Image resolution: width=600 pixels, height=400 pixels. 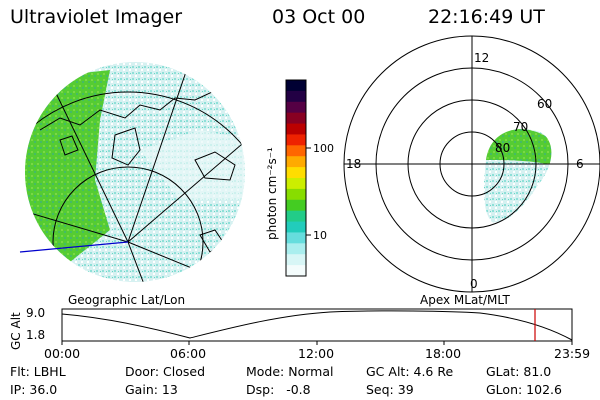 What do you see at coordinates (390, 389) in the screenshot?
I see `seq-info: Seq: 39` at bounding box center [390, 389].